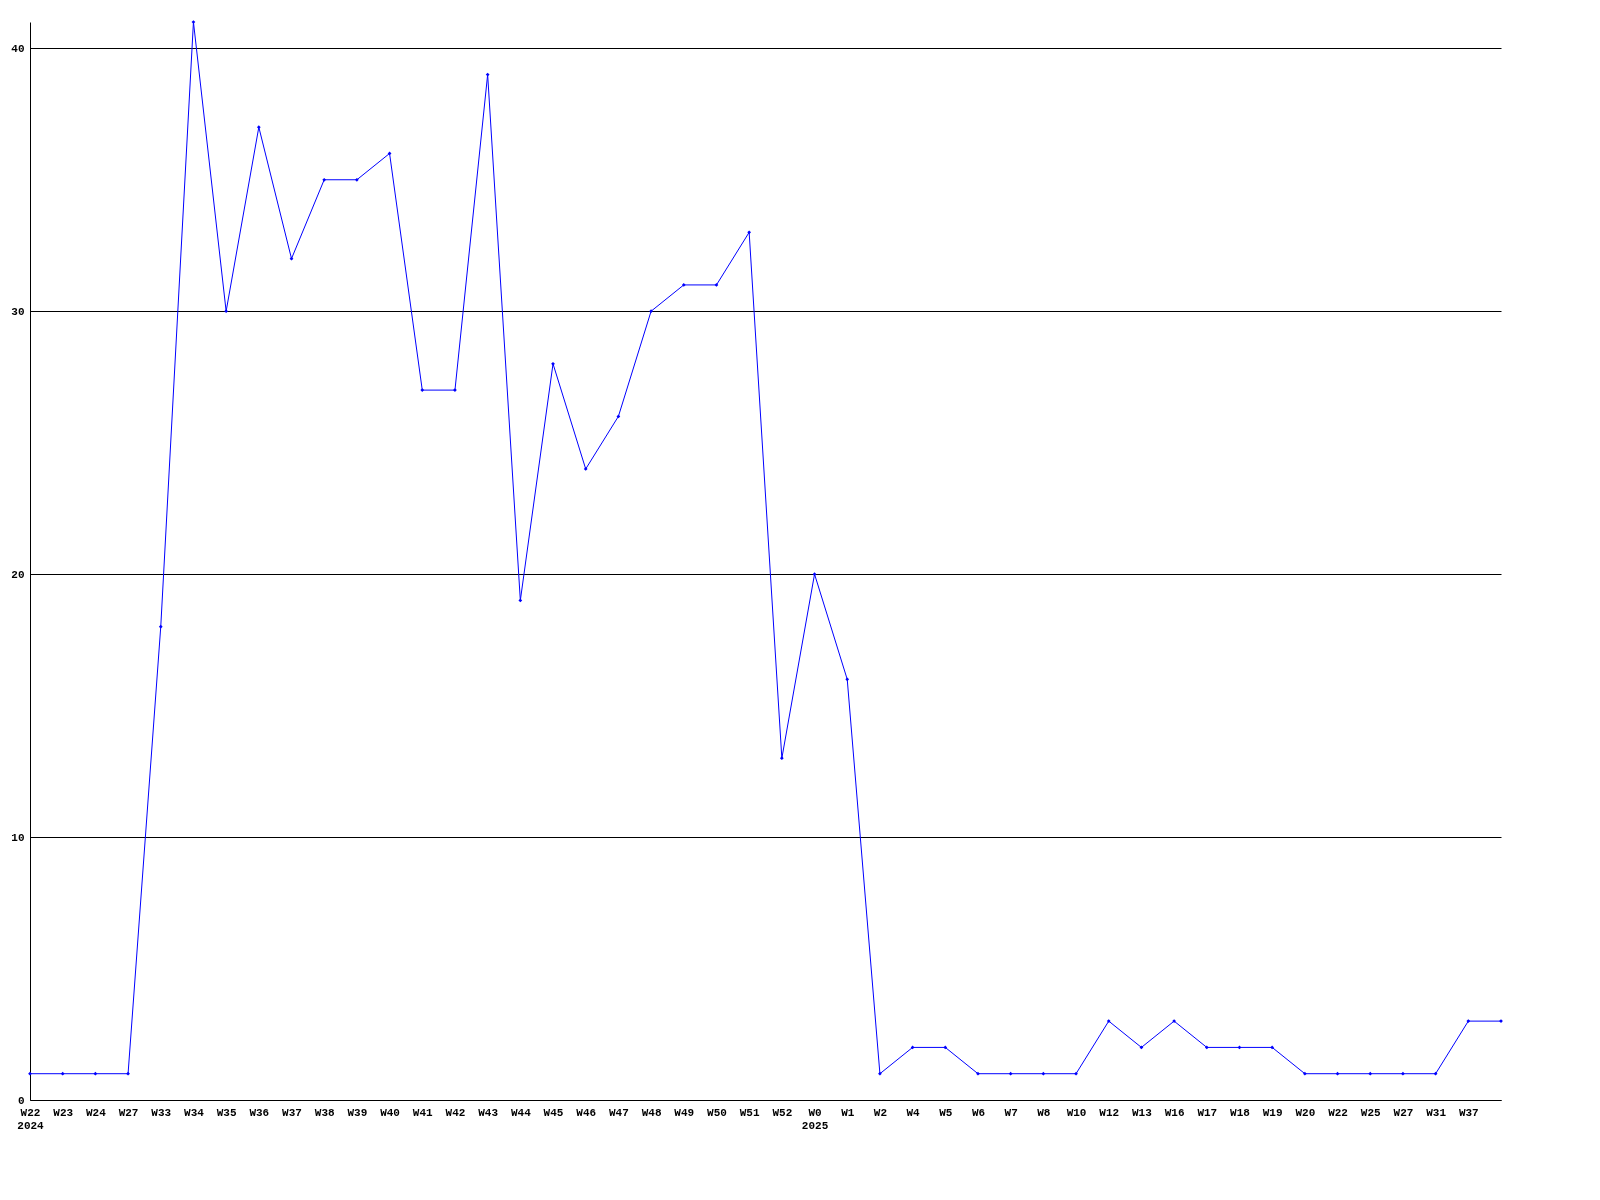 Image resolution: width=1600 pixels, height=1200 pixels. I want to click on x-tick-label: W20, so click(1305, 1112).